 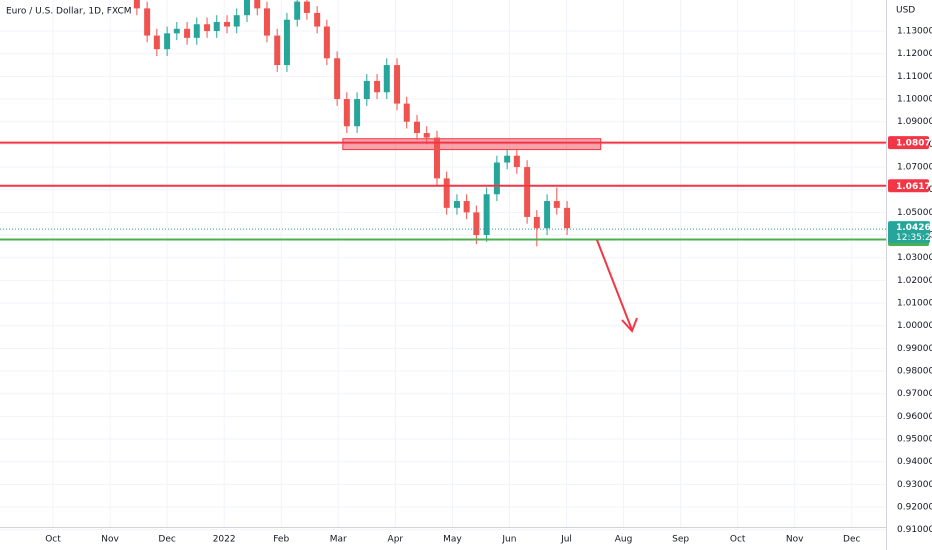 I want to click on y-tick-label: 0.98000, so click(x=914, y=372).